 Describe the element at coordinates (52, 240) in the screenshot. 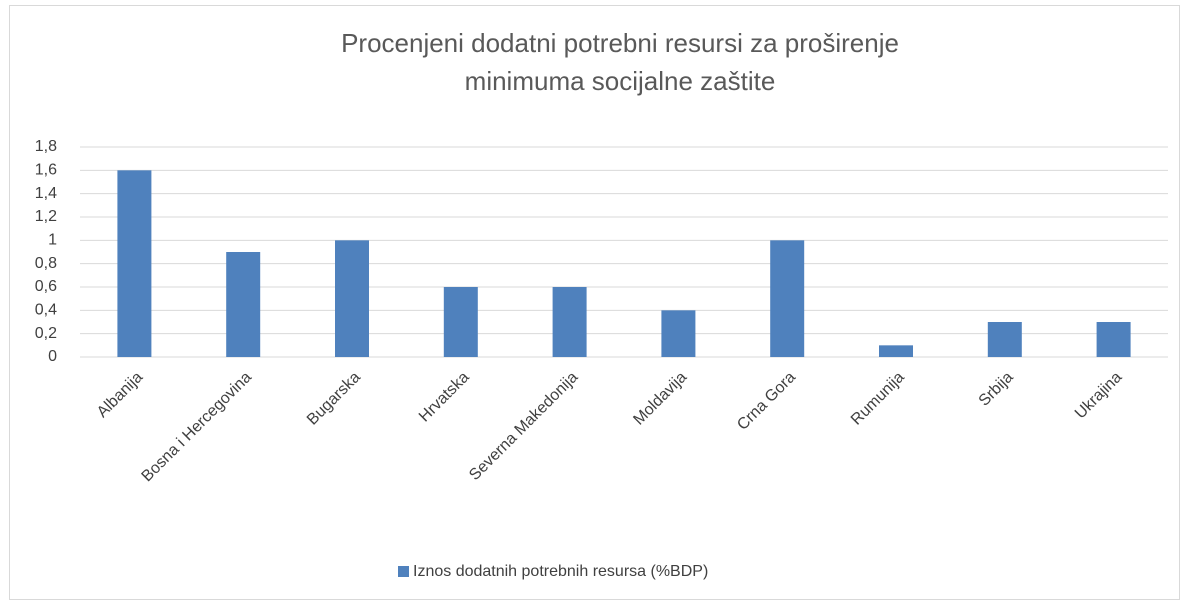

I see `y-tick-label: 1` at that location.